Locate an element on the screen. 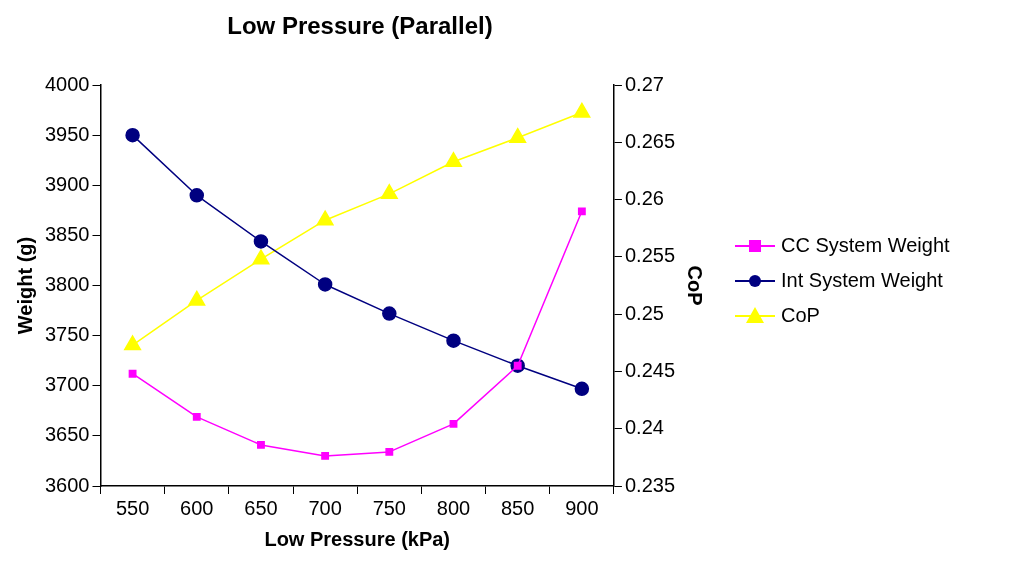 This screenshot has width=1028, height=561. legend-label: CC System Weight is located at coordinates (865, 245).